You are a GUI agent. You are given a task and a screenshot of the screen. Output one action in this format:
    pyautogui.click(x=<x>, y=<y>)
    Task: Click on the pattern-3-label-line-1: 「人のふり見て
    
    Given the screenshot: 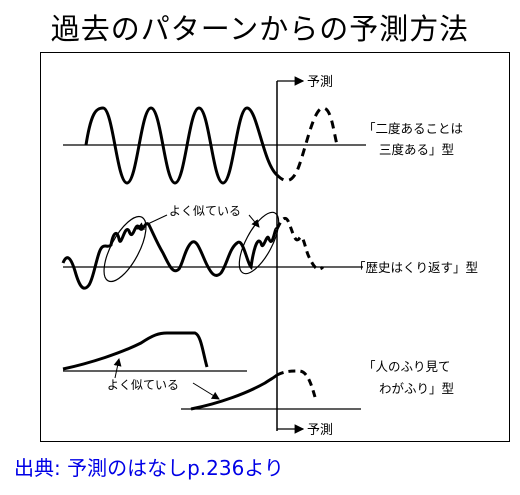 What is the action you would take?
    pyautogui.click(x=407, y=366)
    